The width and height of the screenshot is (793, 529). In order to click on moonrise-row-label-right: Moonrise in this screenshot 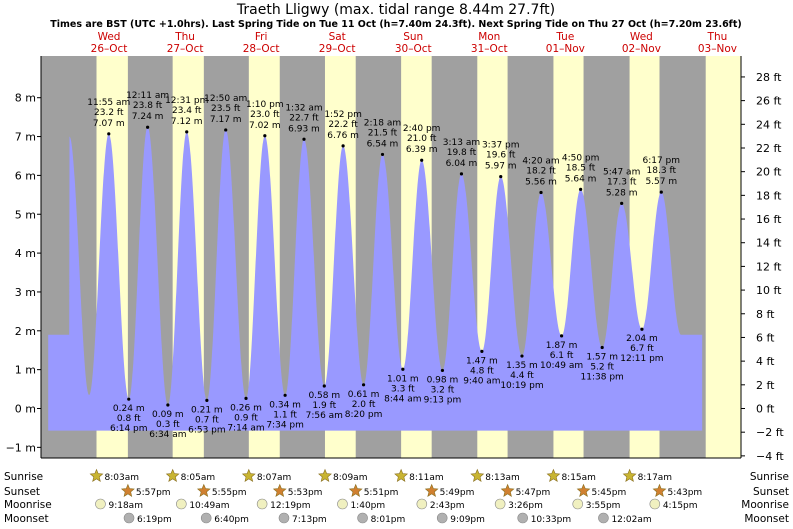, I will do `click(765, 505)`.